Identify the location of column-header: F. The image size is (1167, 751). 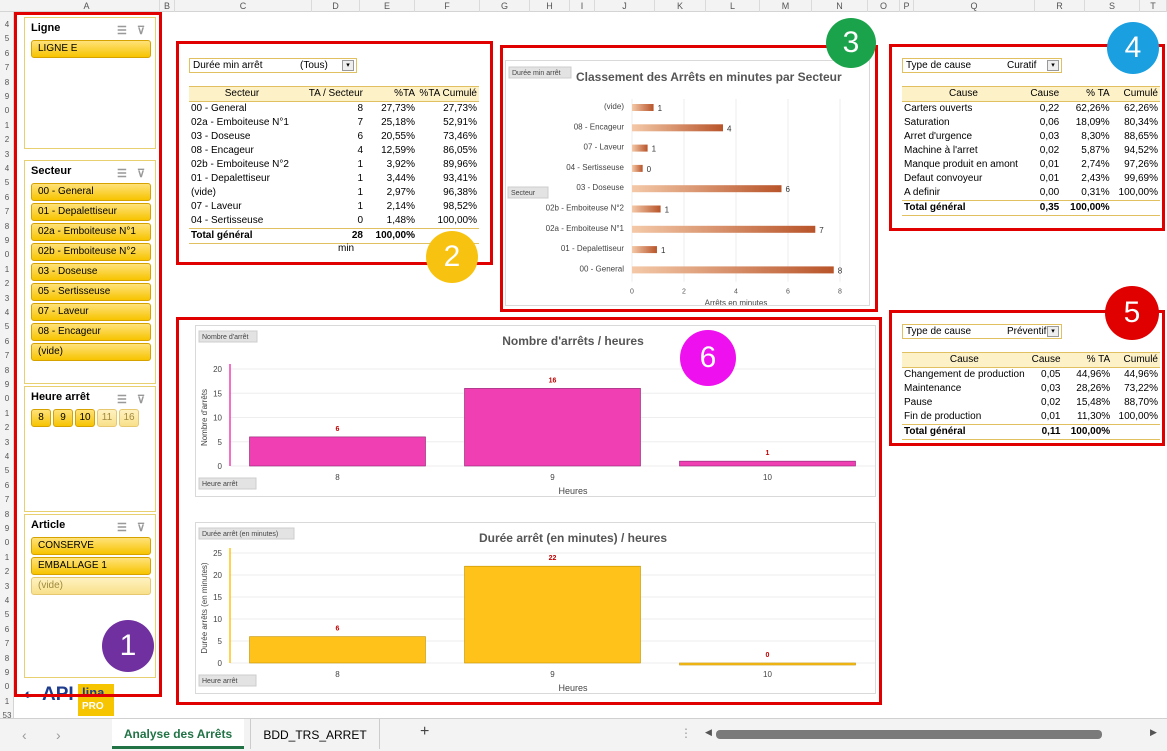
(447, 6).